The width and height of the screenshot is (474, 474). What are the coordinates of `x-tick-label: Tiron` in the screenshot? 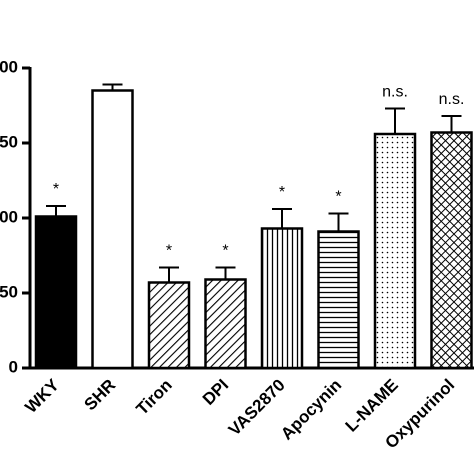 It's located at (154, 396).